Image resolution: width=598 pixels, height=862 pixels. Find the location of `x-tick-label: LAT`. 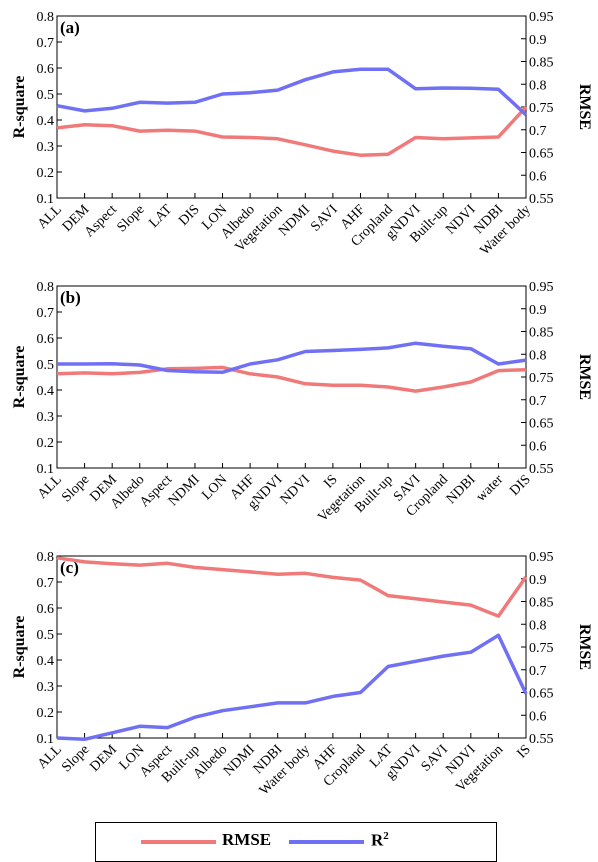

x-tick-label: LAT is located at coordinates (160, 216).